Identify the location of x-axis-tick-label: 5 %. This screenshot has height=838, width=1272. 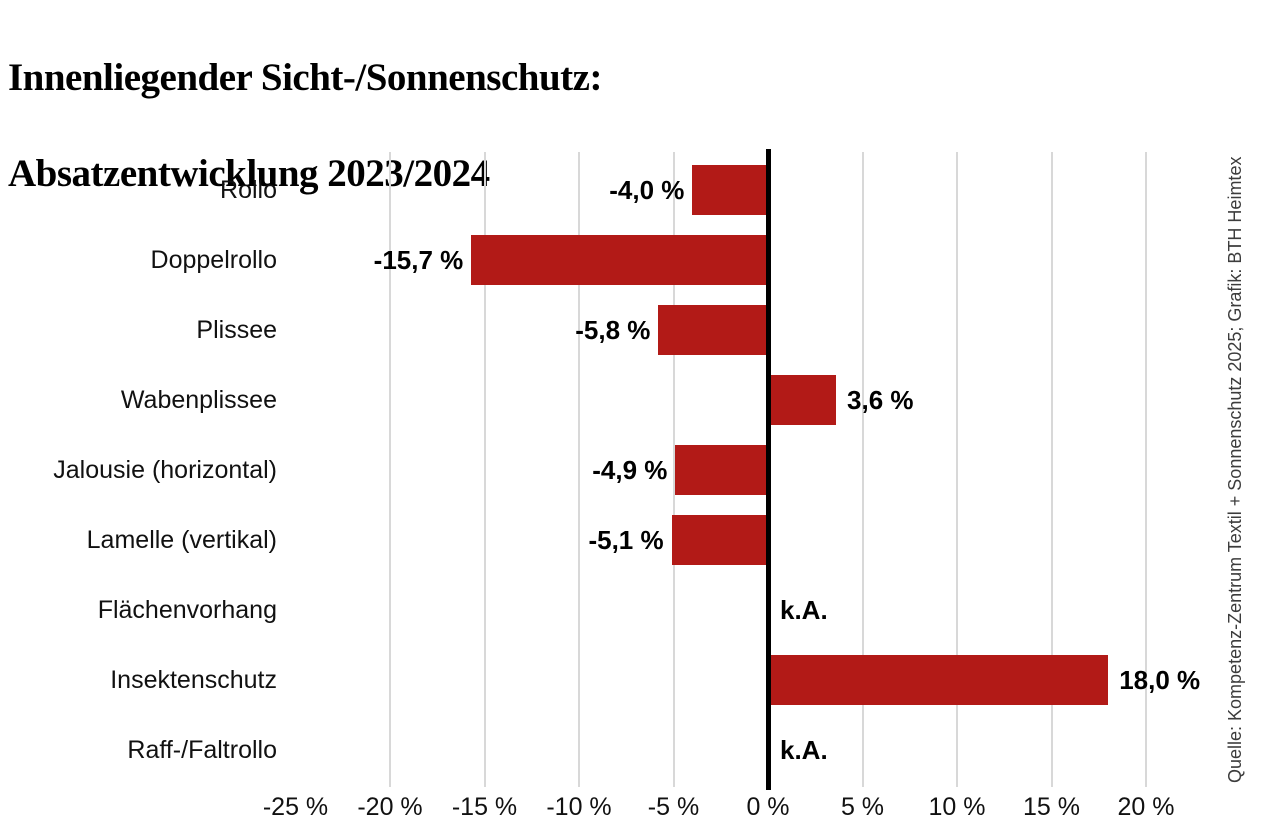
(862, 807).